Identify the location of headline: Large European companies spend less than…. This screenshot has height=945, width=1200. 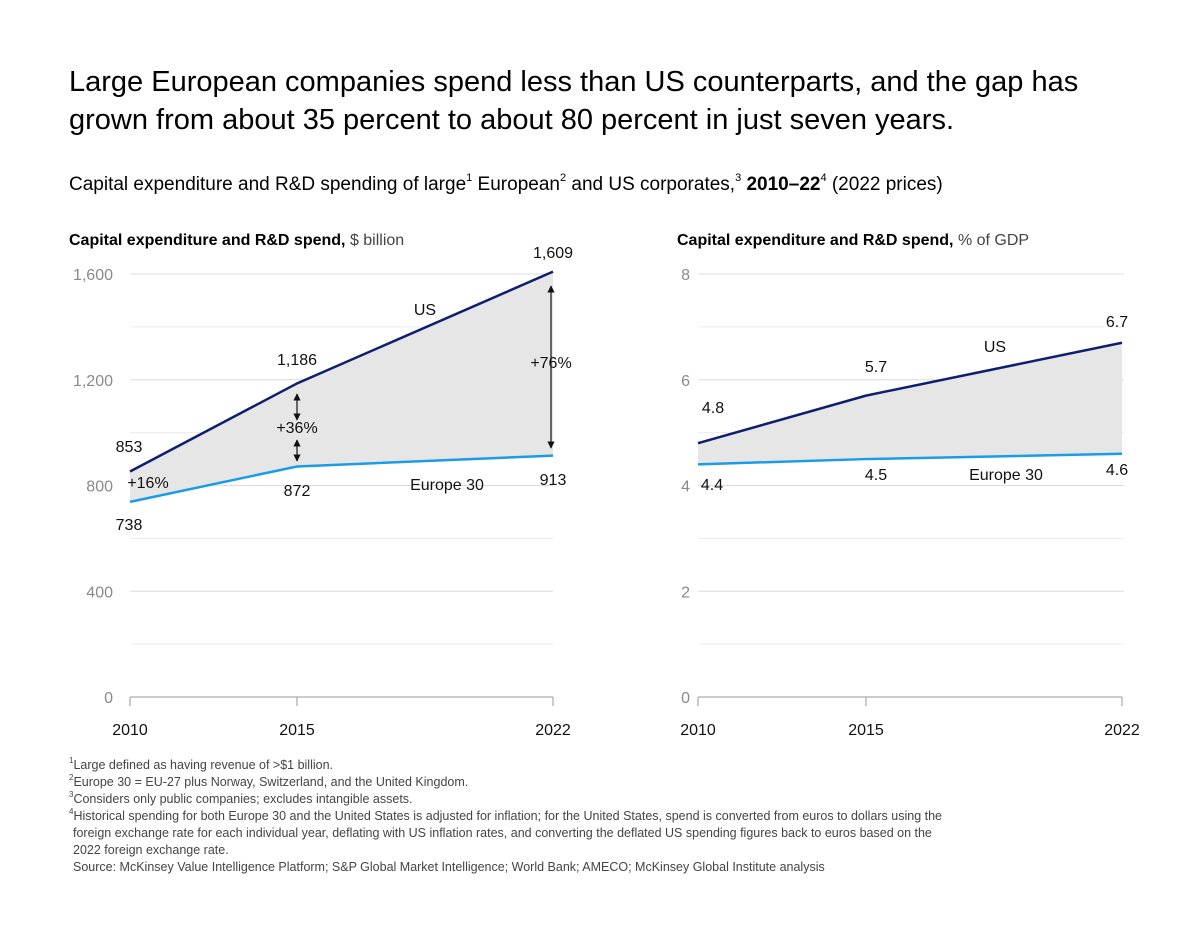
(574, 101).